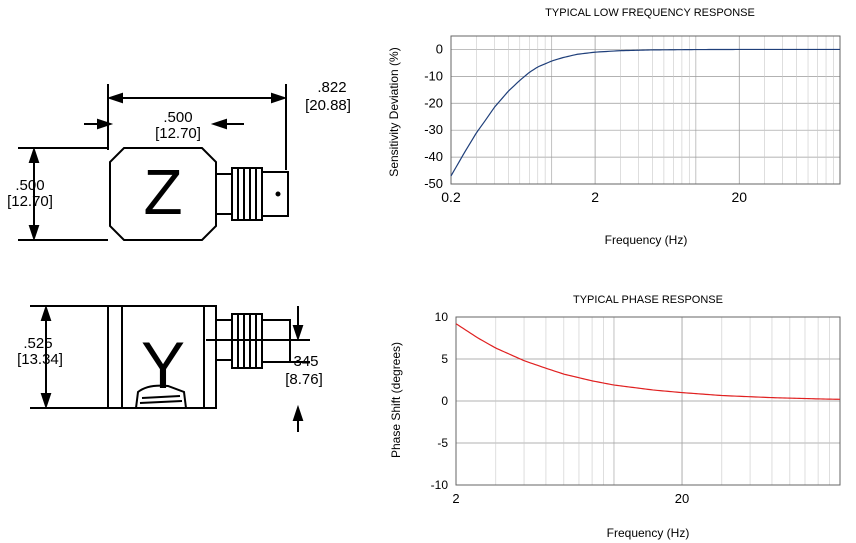 This screenshot has width=856, height=543. I want to click on sensor-body, so click(163, 194).